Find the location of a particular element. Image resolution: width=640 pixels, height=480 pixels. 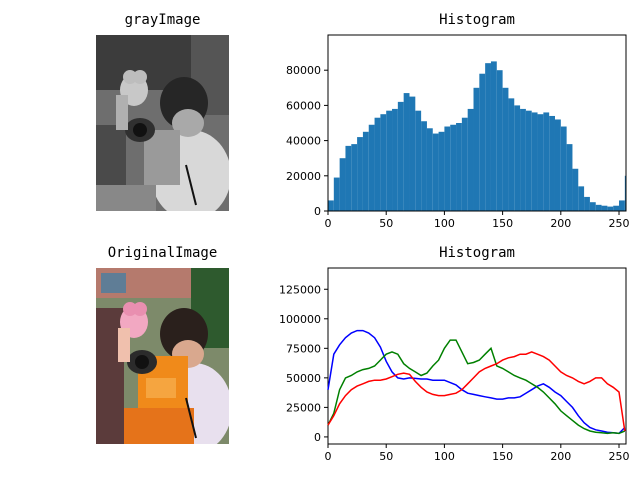

top-axis-xtick-label: 150 is located at coordinates (502, 223).